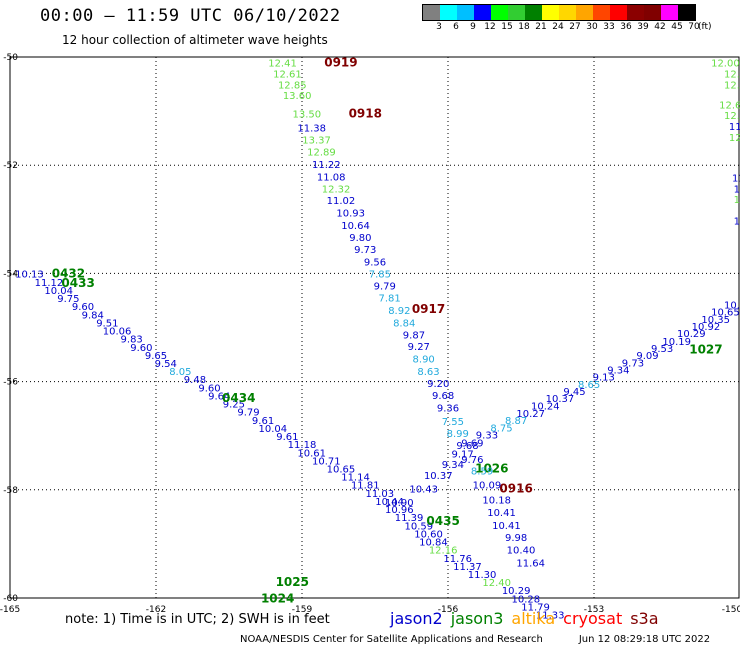 The width and height of the screenshot is (740, 650). I want to click on wave-height-label: 10.18, so click(496, 500).